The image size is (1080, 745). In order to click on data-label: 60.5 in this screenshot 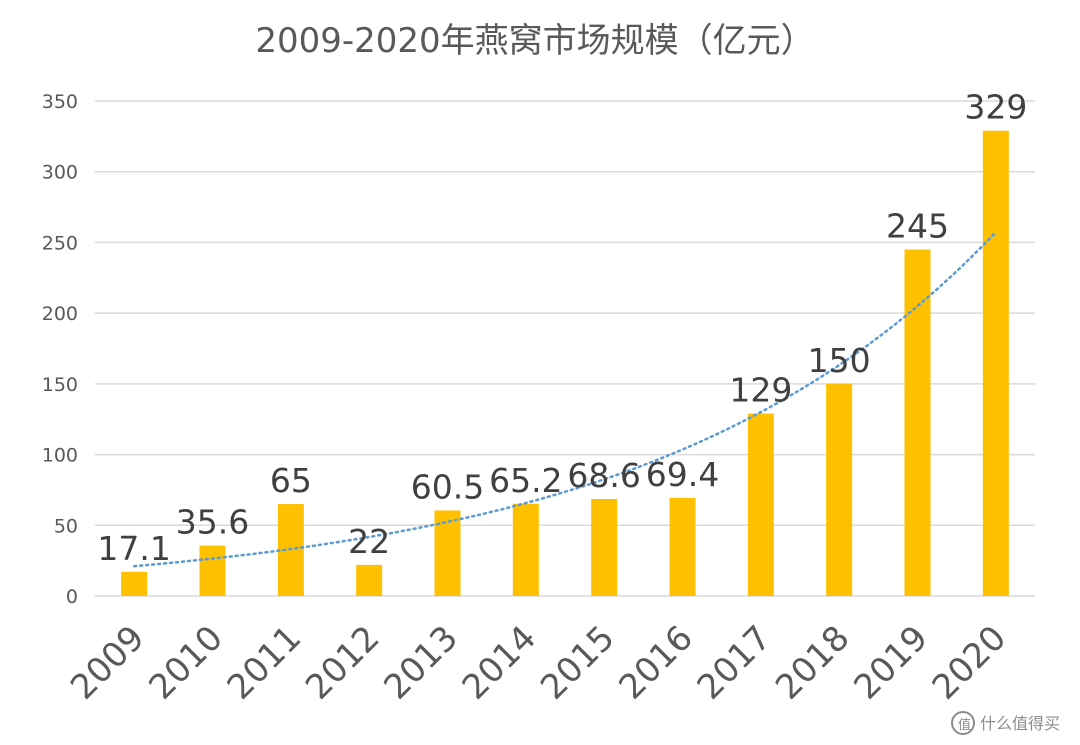, I will do `click(447, 486)`.